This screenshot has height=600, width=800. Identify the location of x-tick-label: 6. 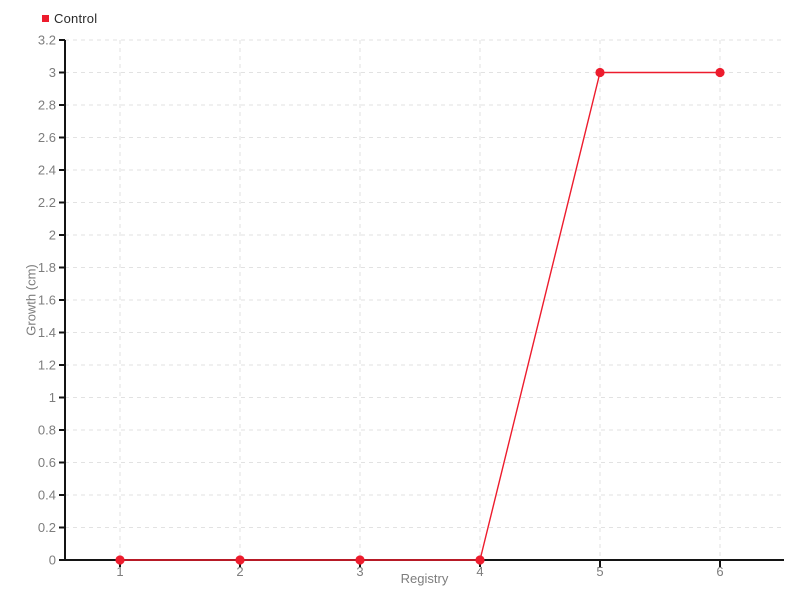
(719, 571).